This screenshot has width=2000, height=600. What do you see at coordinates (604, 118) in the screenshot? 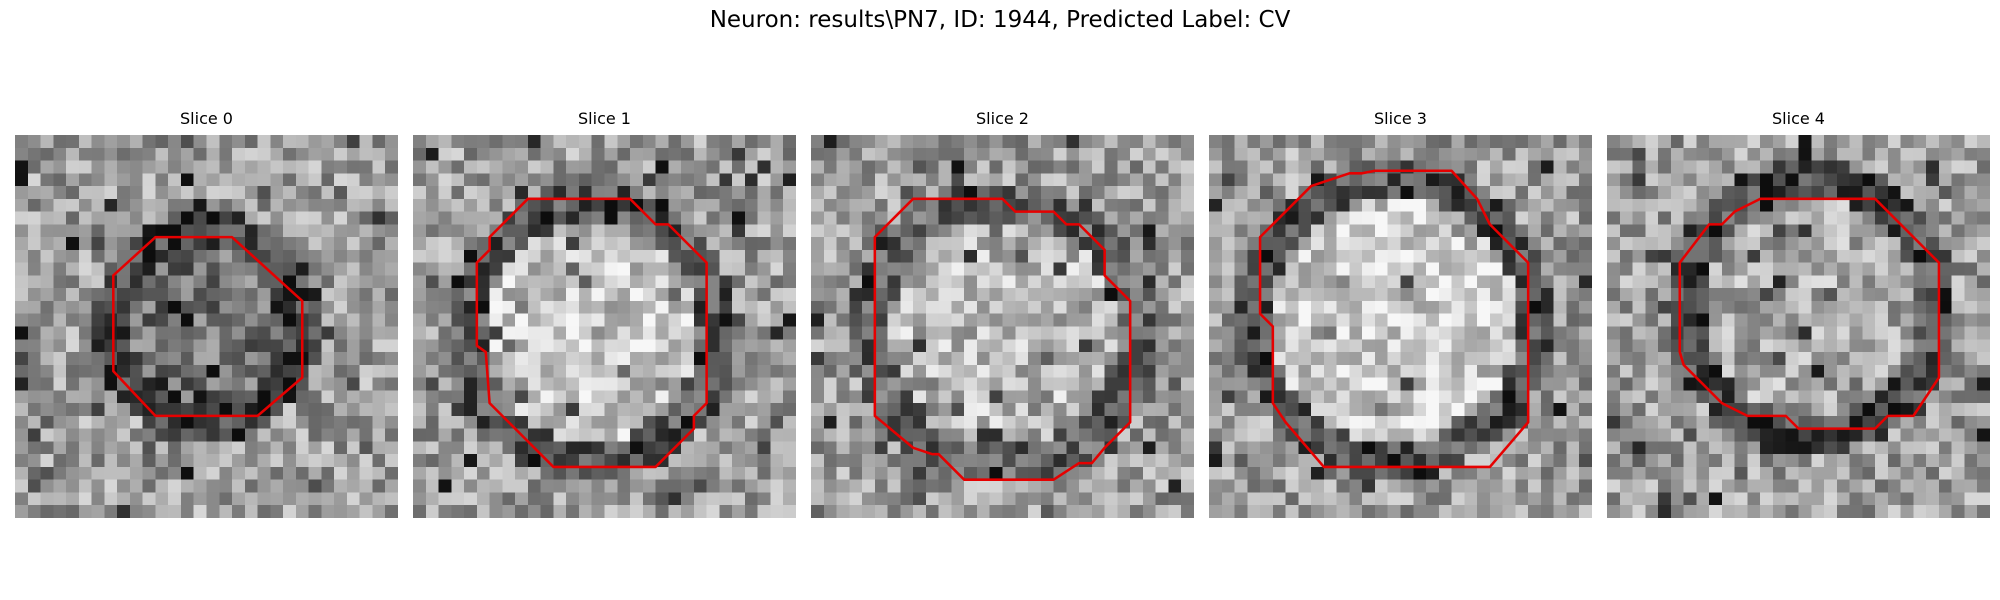
I see `slice-title: Slice 1` at bounding box center [604, 118].